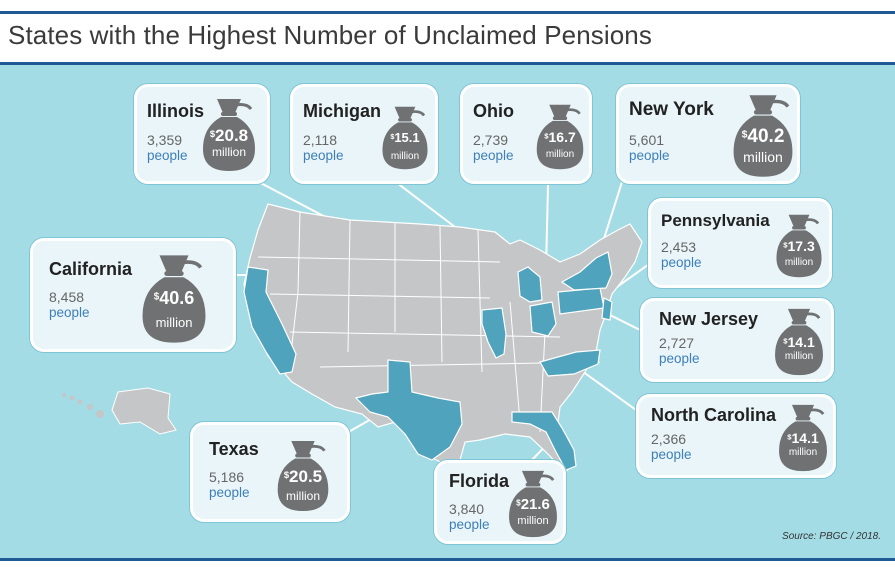 This screenshot has height=567, width=895. Describe the element at coordinates (447, 559) in the screenshot. I see `bottom-rule` at that location.